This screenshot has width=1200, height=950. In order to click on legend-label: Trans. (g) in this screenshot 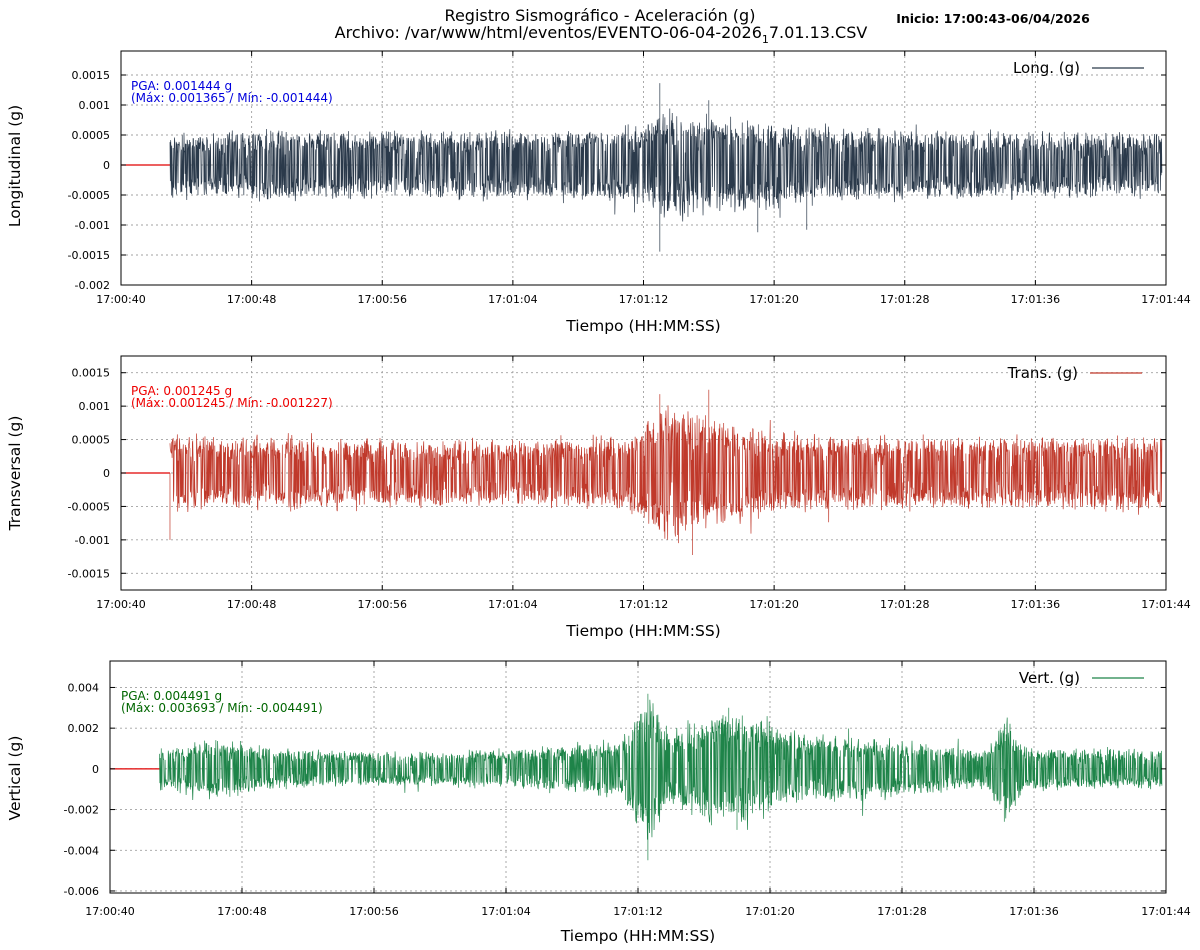, I will do `click(1042, 373)`.